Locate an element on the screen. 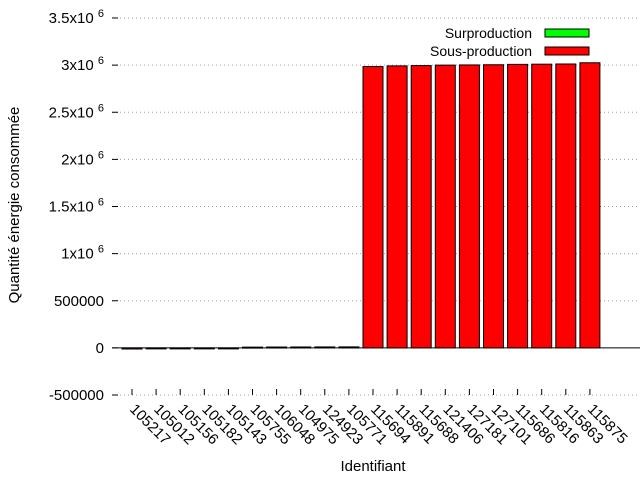  y-tick-label: 1.5x10 6 is located at coordinates (76, 206).